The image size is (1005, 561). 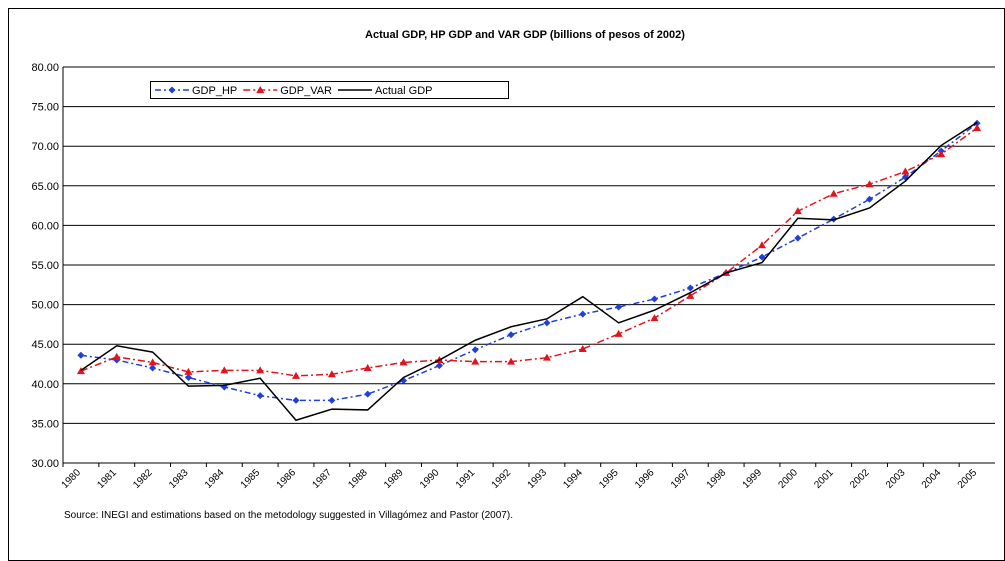 I want to click on x-tick-label: 1985, so click(x=251, y=479).